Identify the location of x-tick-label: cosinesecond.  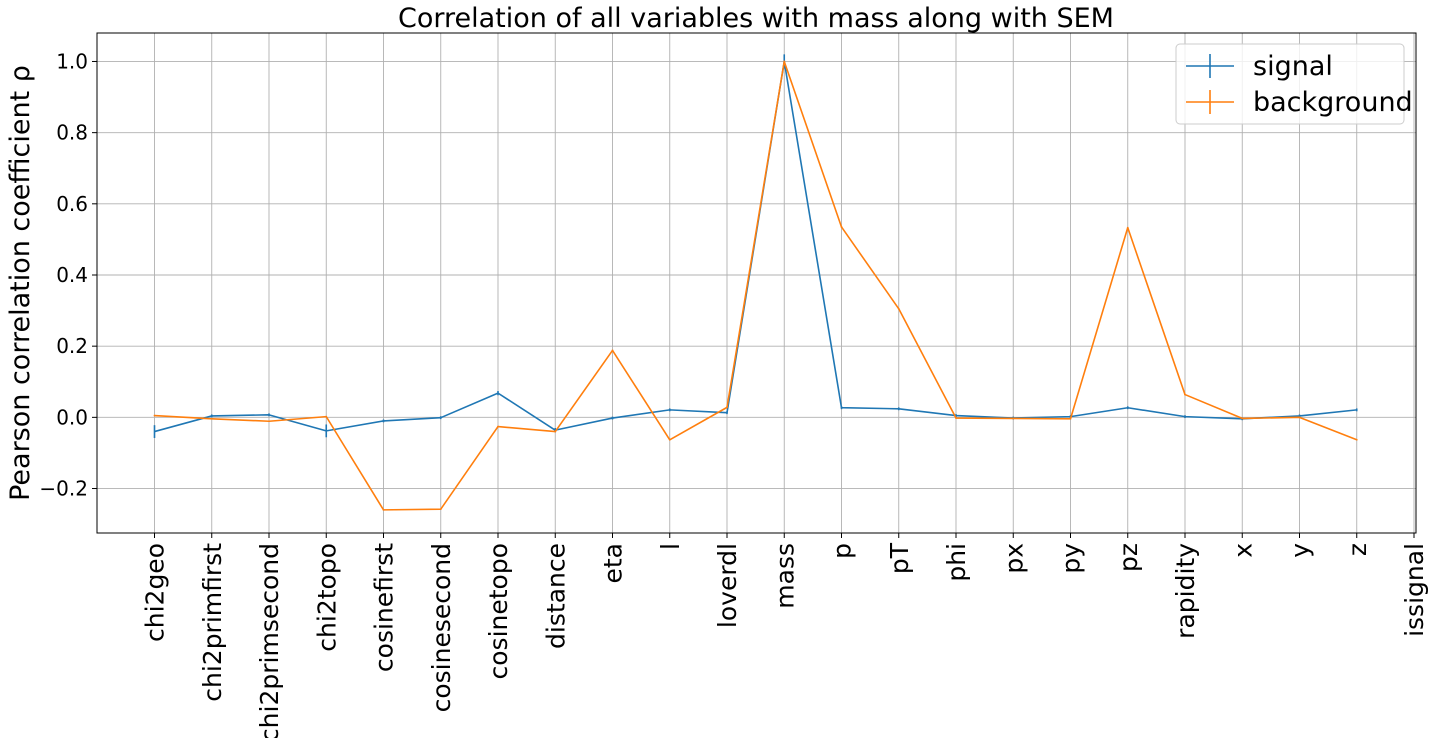
(441, 627).